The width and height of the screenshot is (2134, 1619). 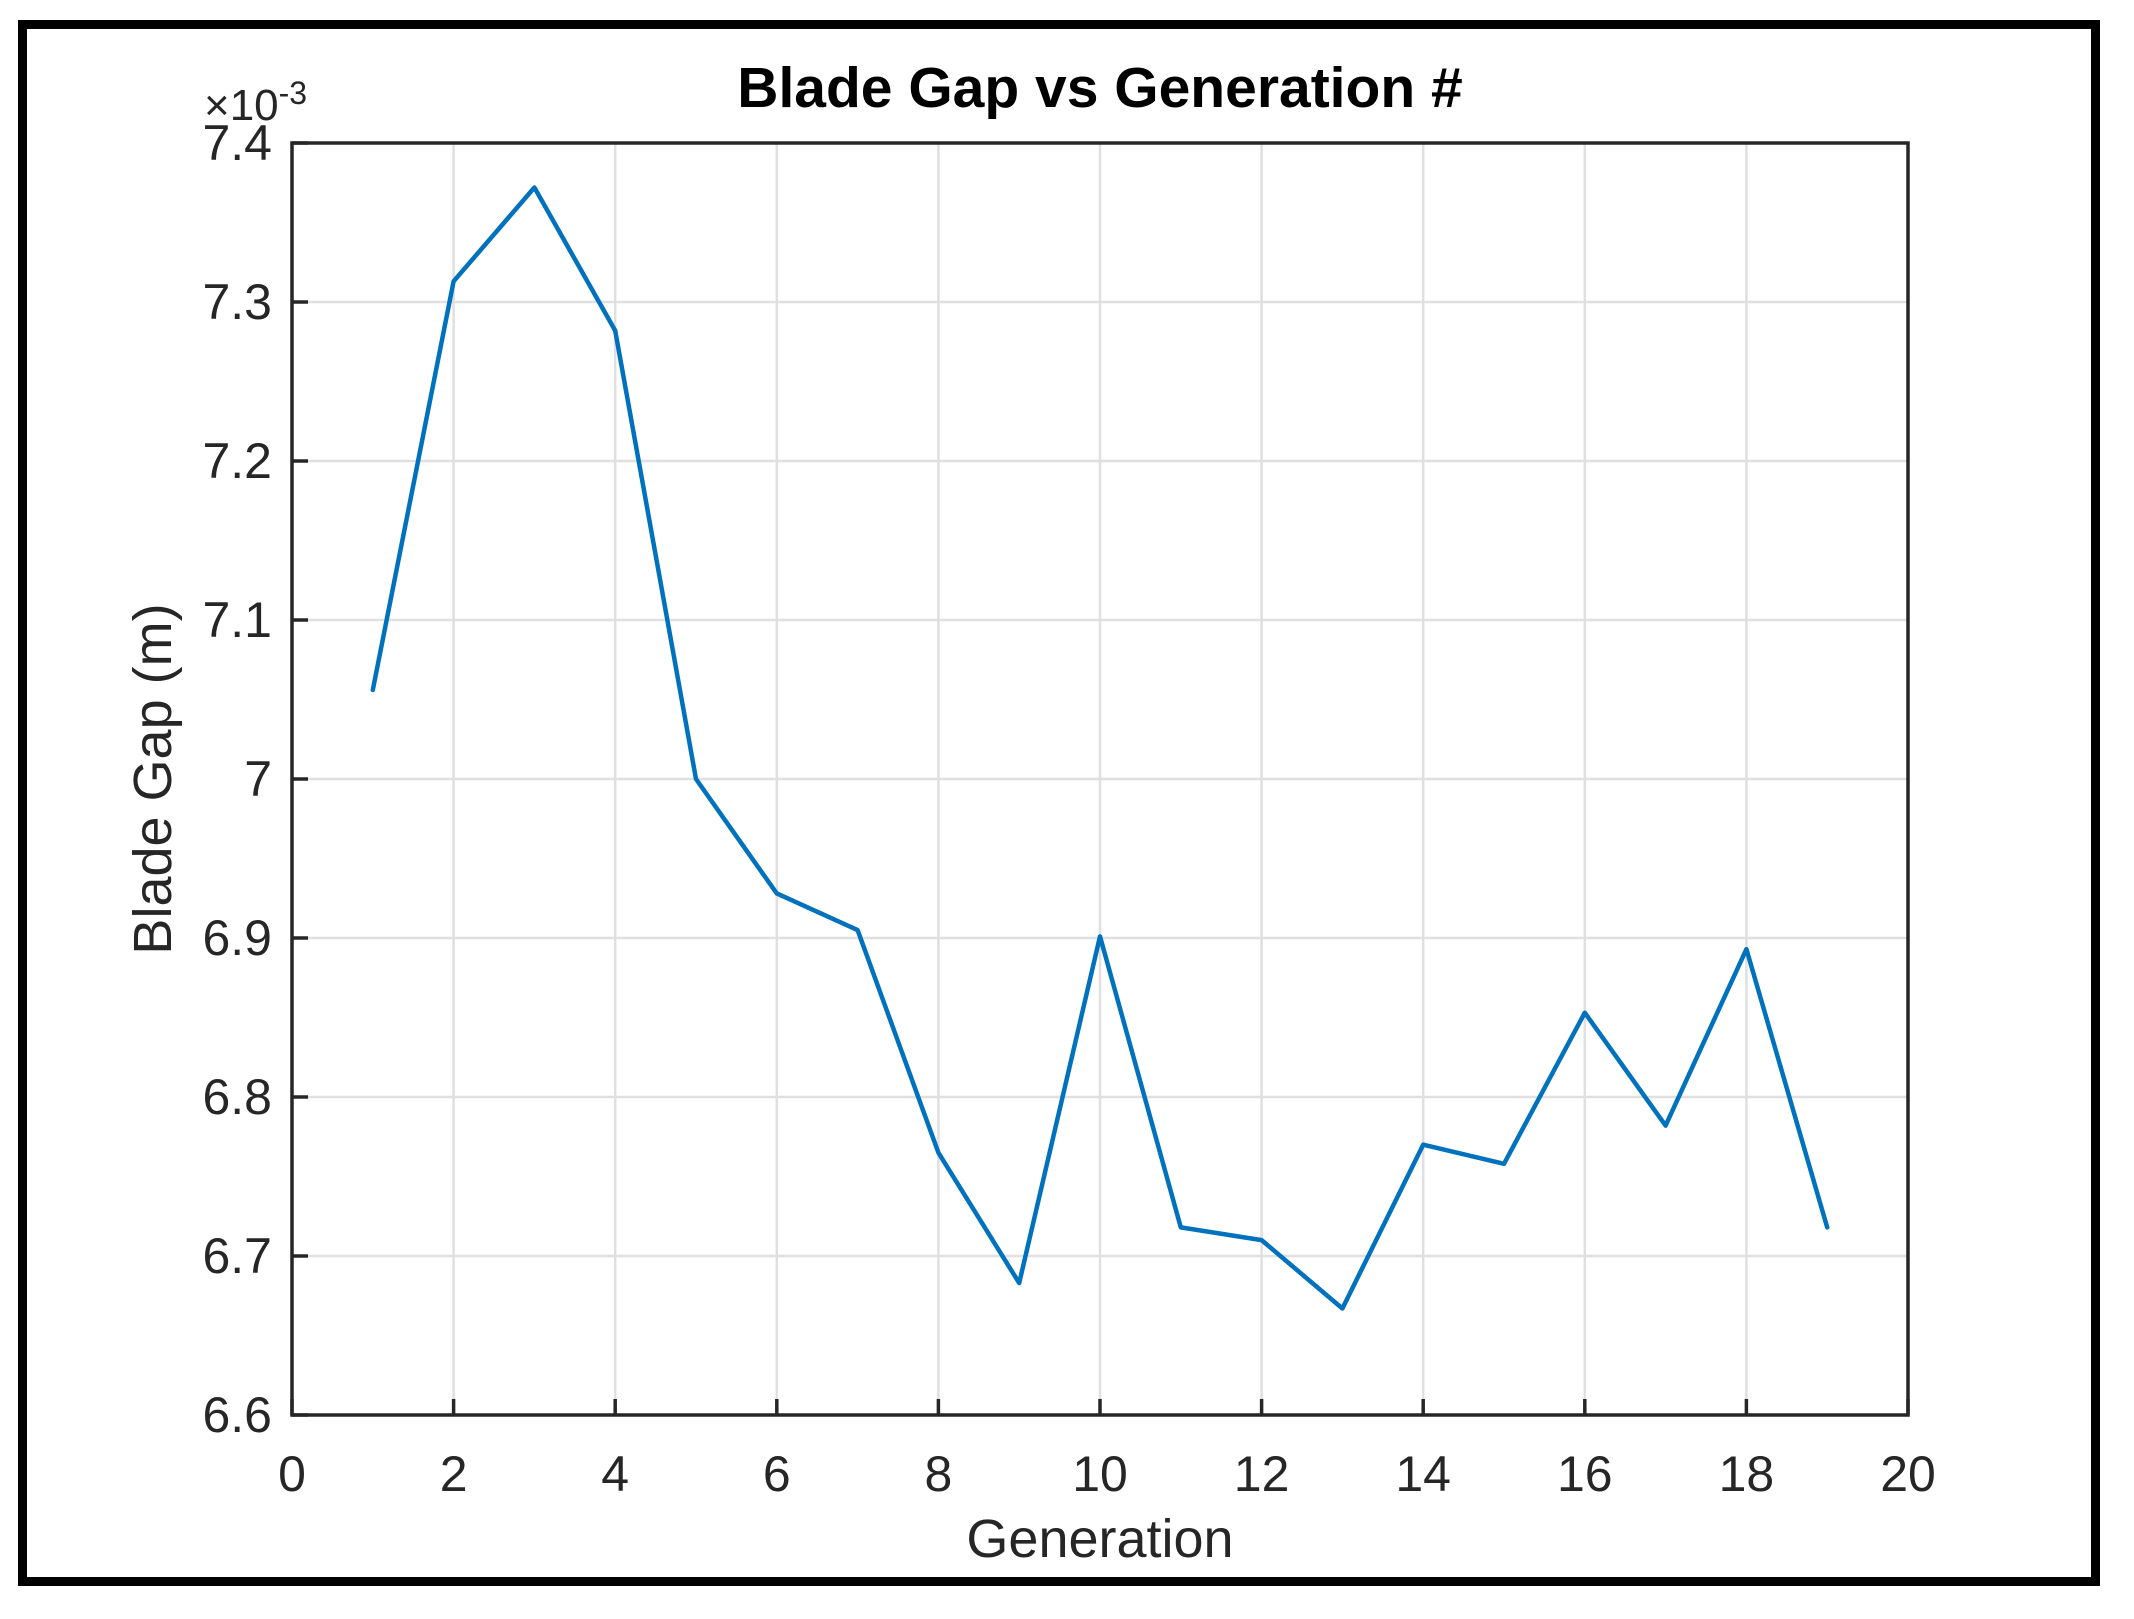 What do you see at coordinates (1100, 1539) in the screenshot?
I see `x-axis-label: Generation` at bounding box center [1100, 1539].